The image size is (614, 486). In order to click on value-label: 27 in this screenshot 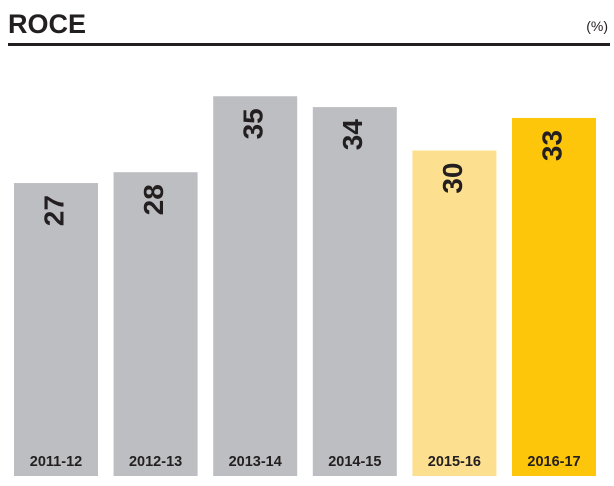, I will do `click(53, 210)`.